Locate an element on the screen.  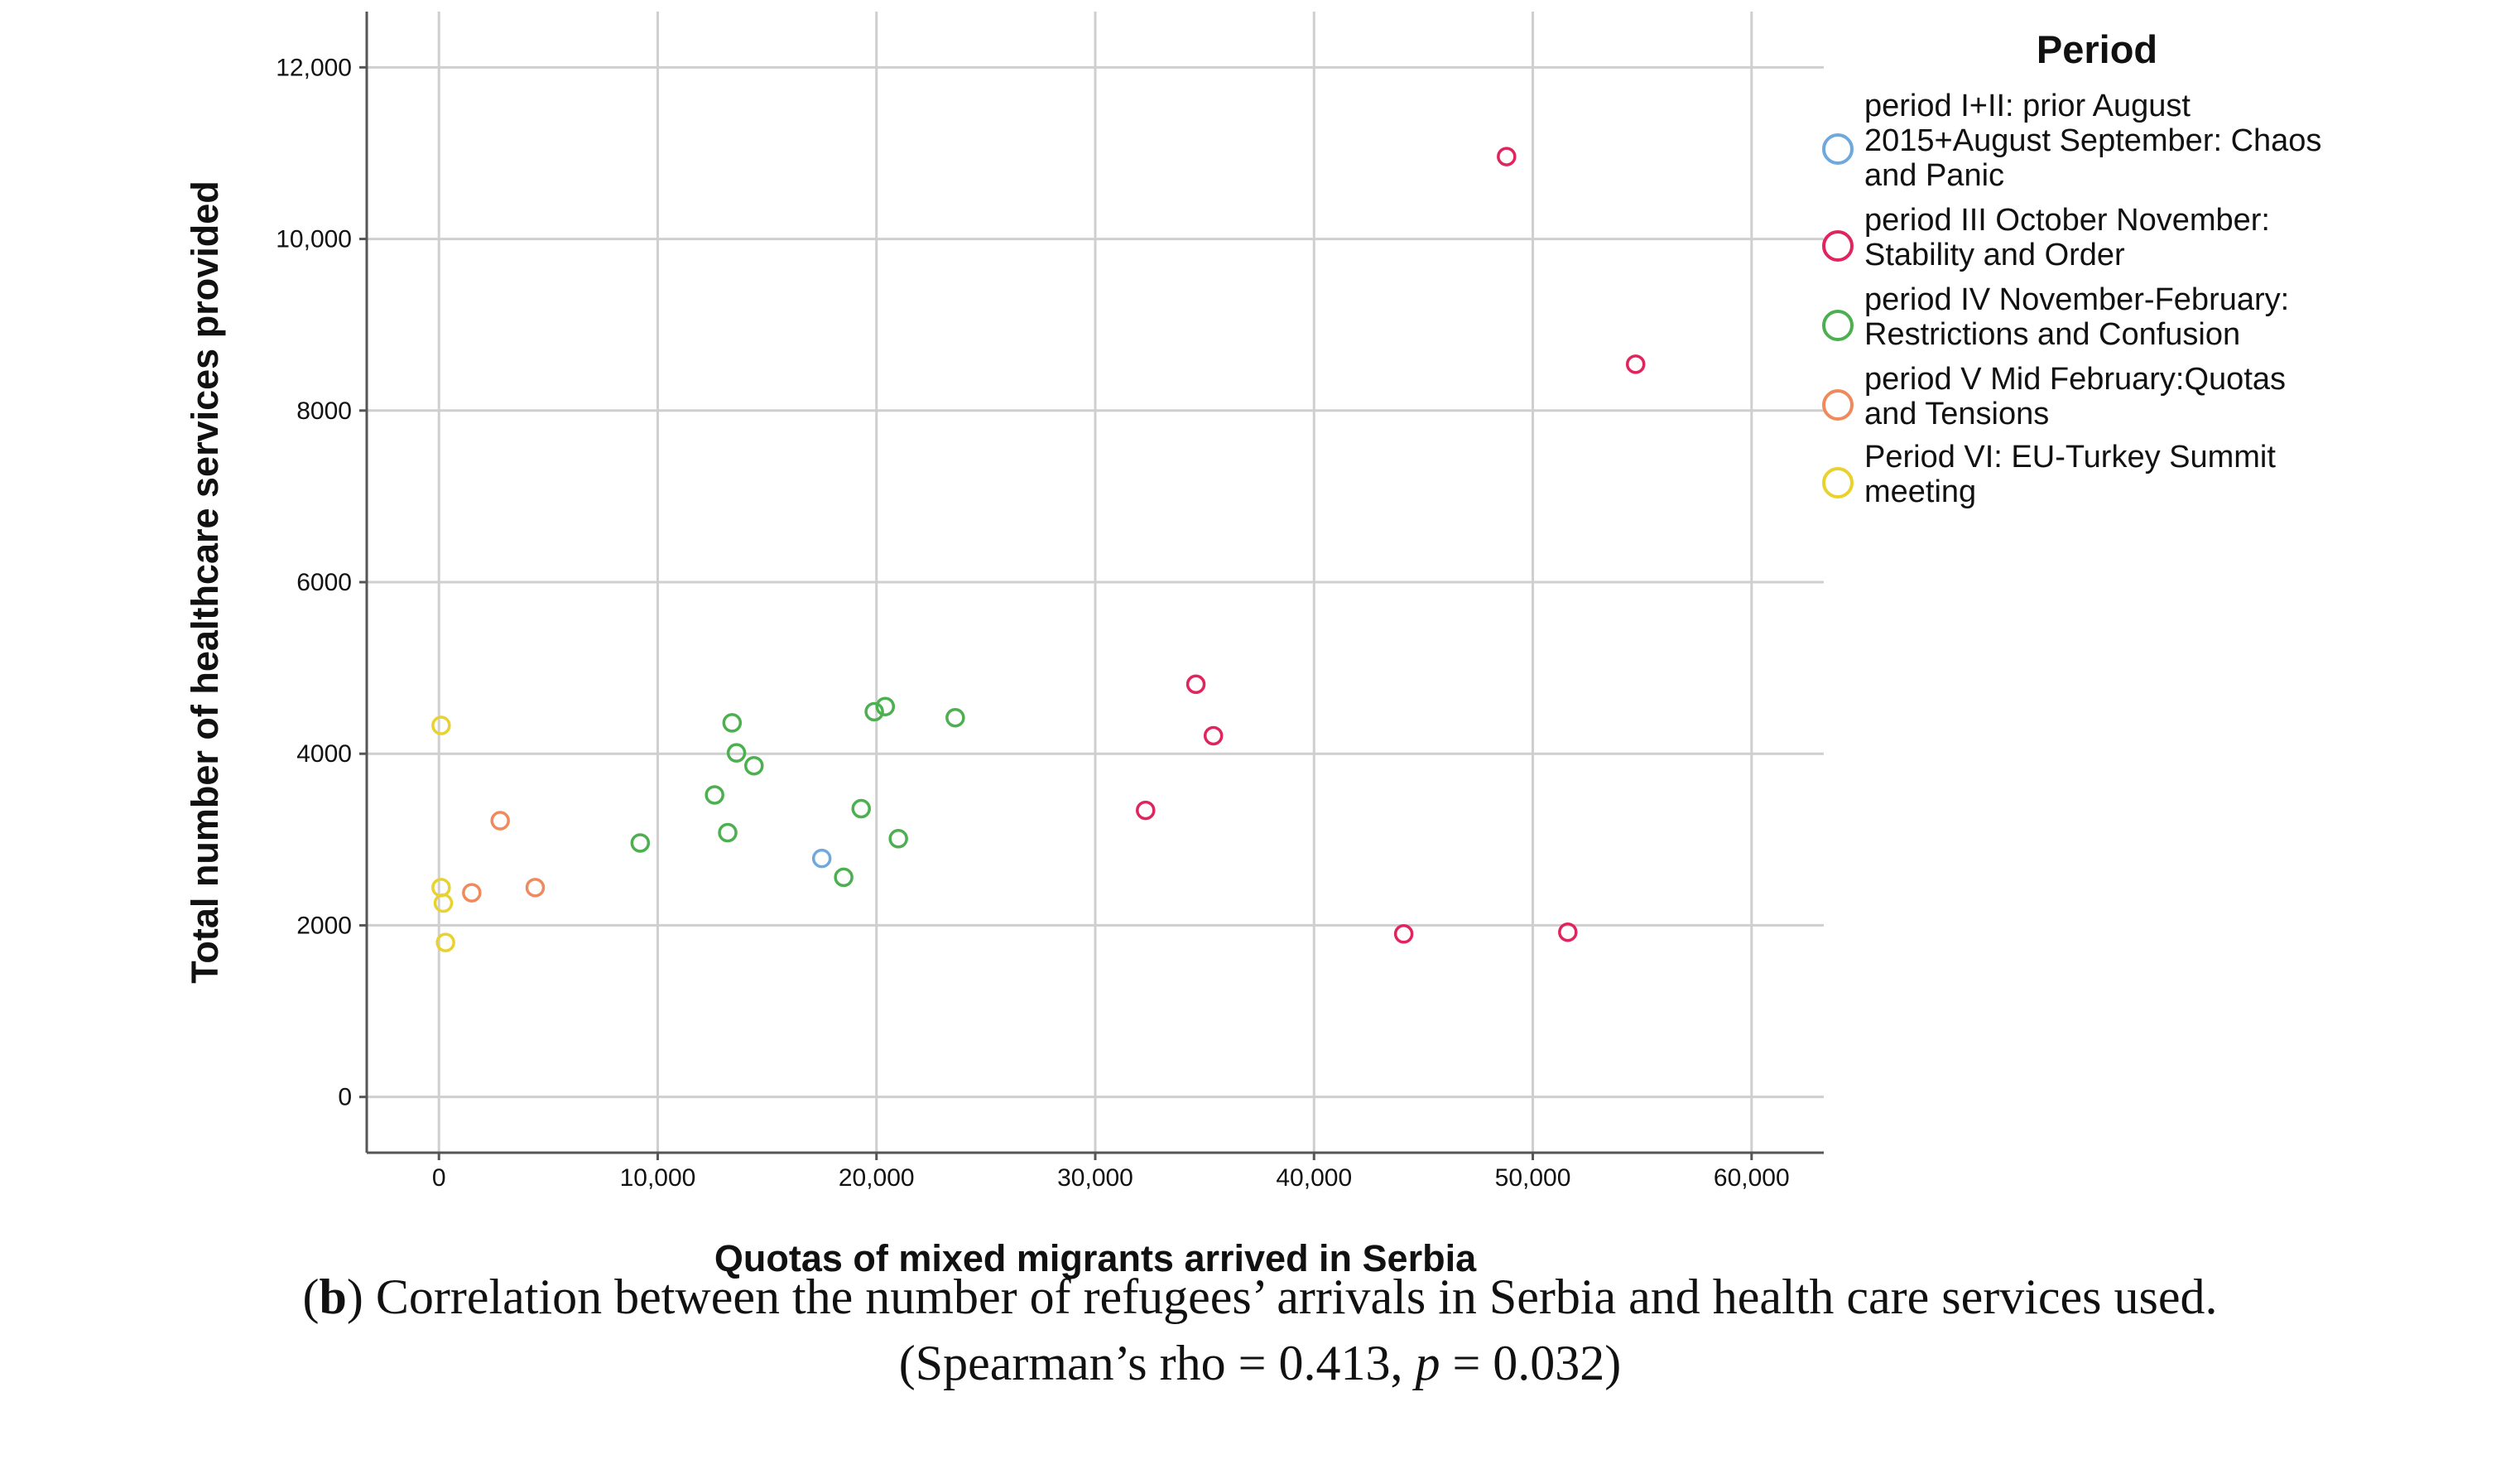
legend-label: Stability and Order is located at coordinates (1994, 255).